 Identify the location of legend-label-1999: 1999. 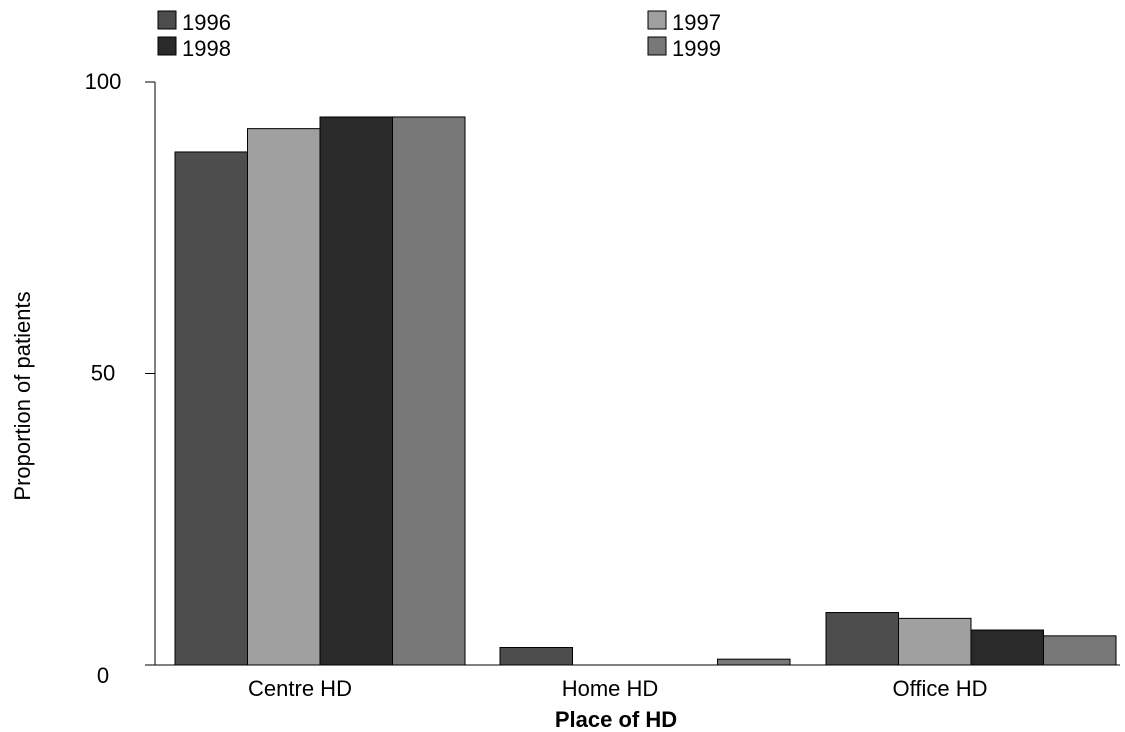
(696, 48).